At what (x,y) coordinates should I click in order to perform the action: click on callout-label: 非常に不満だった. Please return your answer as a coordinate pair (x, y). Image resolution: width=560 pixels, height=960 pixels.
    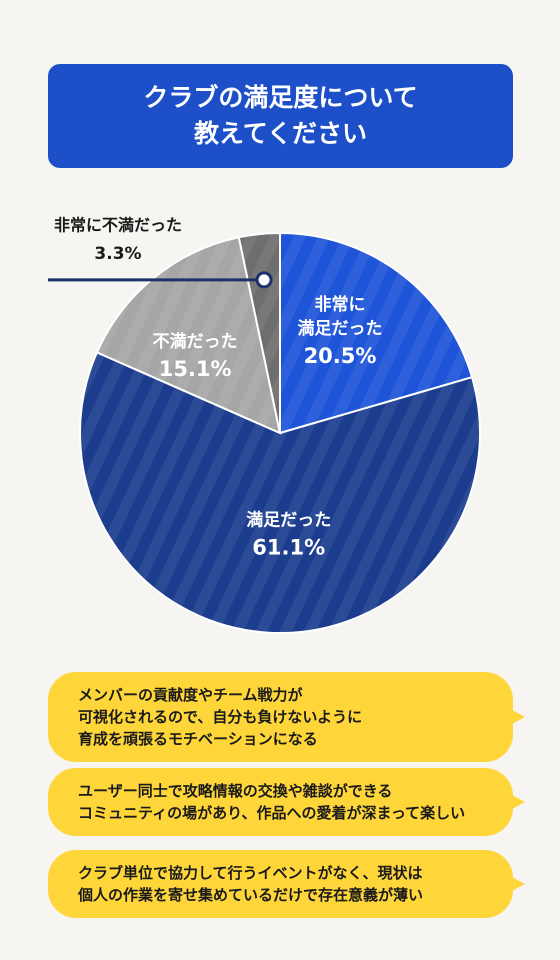
    Looking at the image, I should click on (118, 224).